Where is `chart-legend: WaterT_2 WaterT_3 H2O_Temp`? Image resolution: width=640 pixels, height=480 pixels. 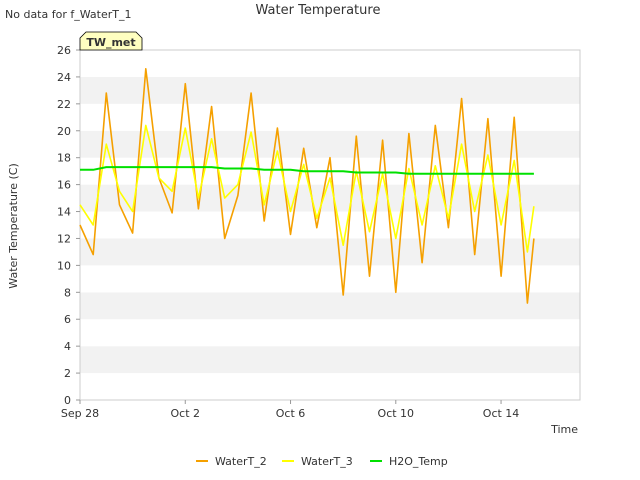 chart-legend: WaterT_2 WaterT_3 H2O_Temp is located at coordinates (322, 461).